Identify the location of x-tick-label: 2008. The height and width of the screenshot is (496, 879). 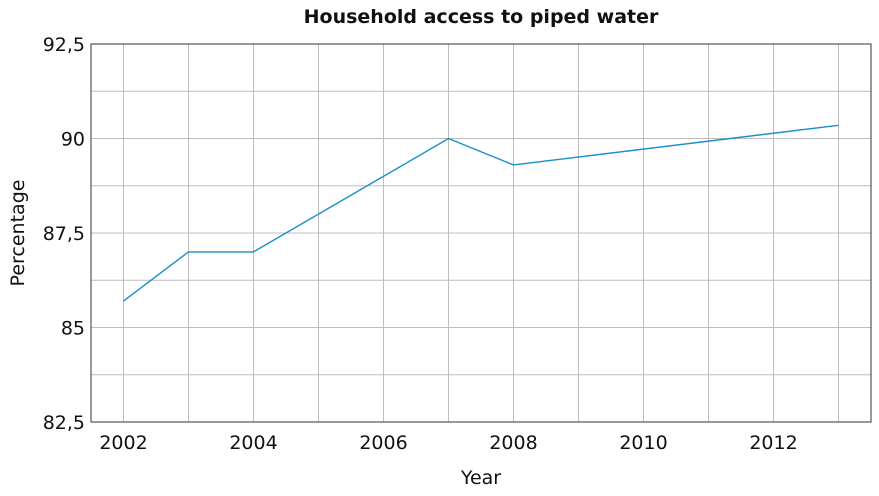
(513, 443).